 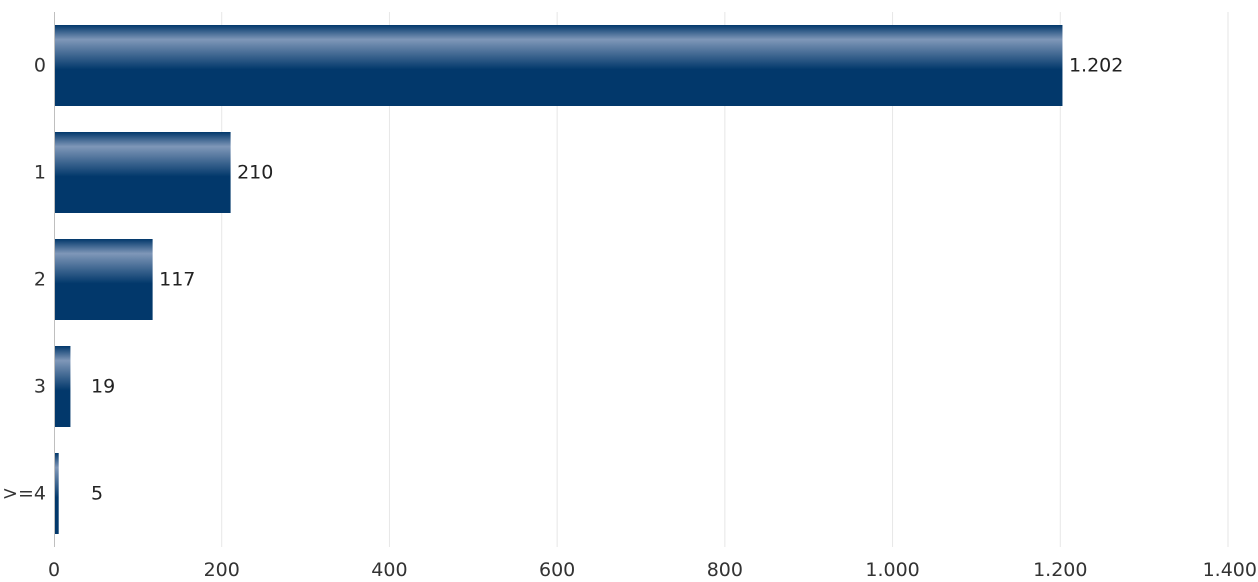 I want to click on data-label: 5, so click(x=97, y=494).